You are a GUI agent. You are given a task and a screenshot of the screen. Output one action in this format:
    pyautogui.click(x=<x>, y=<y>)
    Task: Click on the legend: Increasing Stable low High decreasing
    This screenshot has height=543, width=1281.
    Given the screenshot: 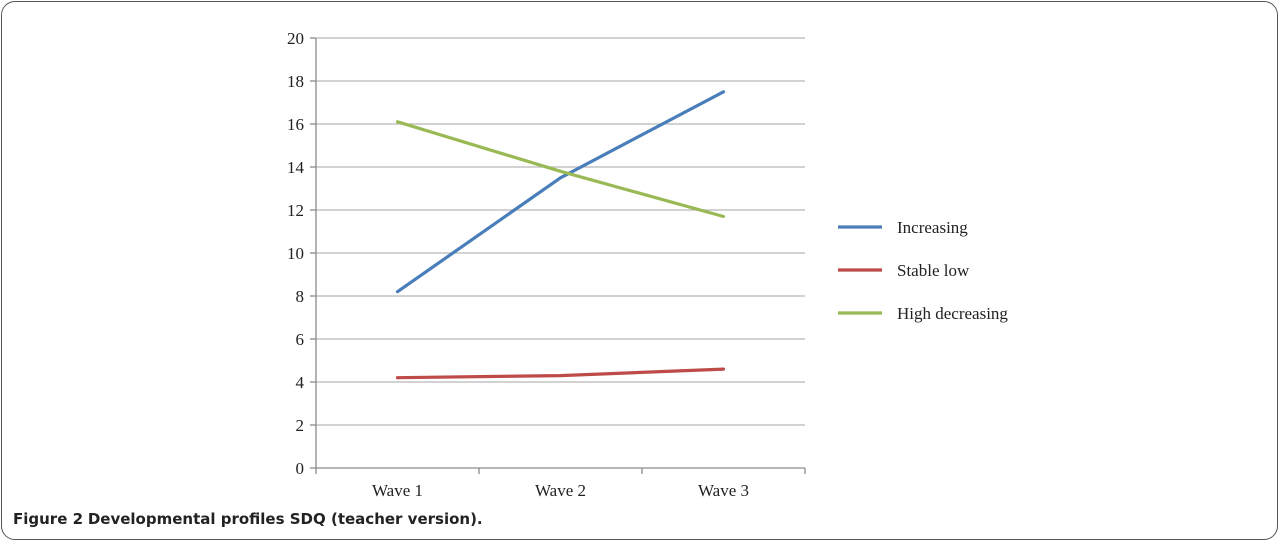 What is the action you would take?
    pyautogui.click(x=923, y=270)
    